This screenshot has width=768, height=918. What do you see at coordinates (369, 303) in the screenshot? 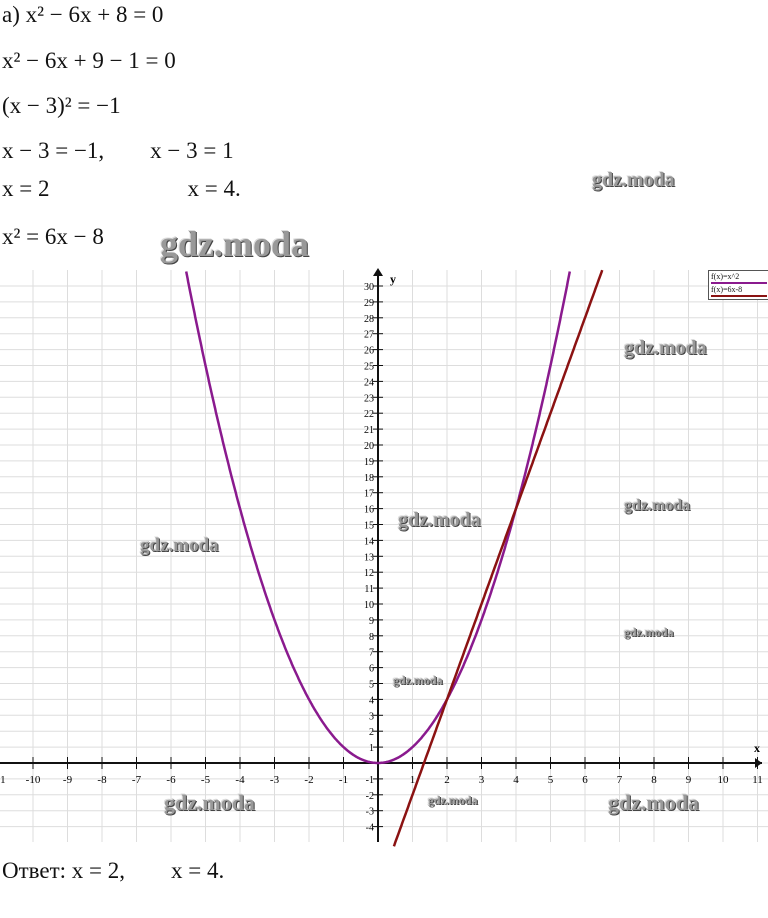
I see `y-tick-label: 29` at bounding box center [369, 303].